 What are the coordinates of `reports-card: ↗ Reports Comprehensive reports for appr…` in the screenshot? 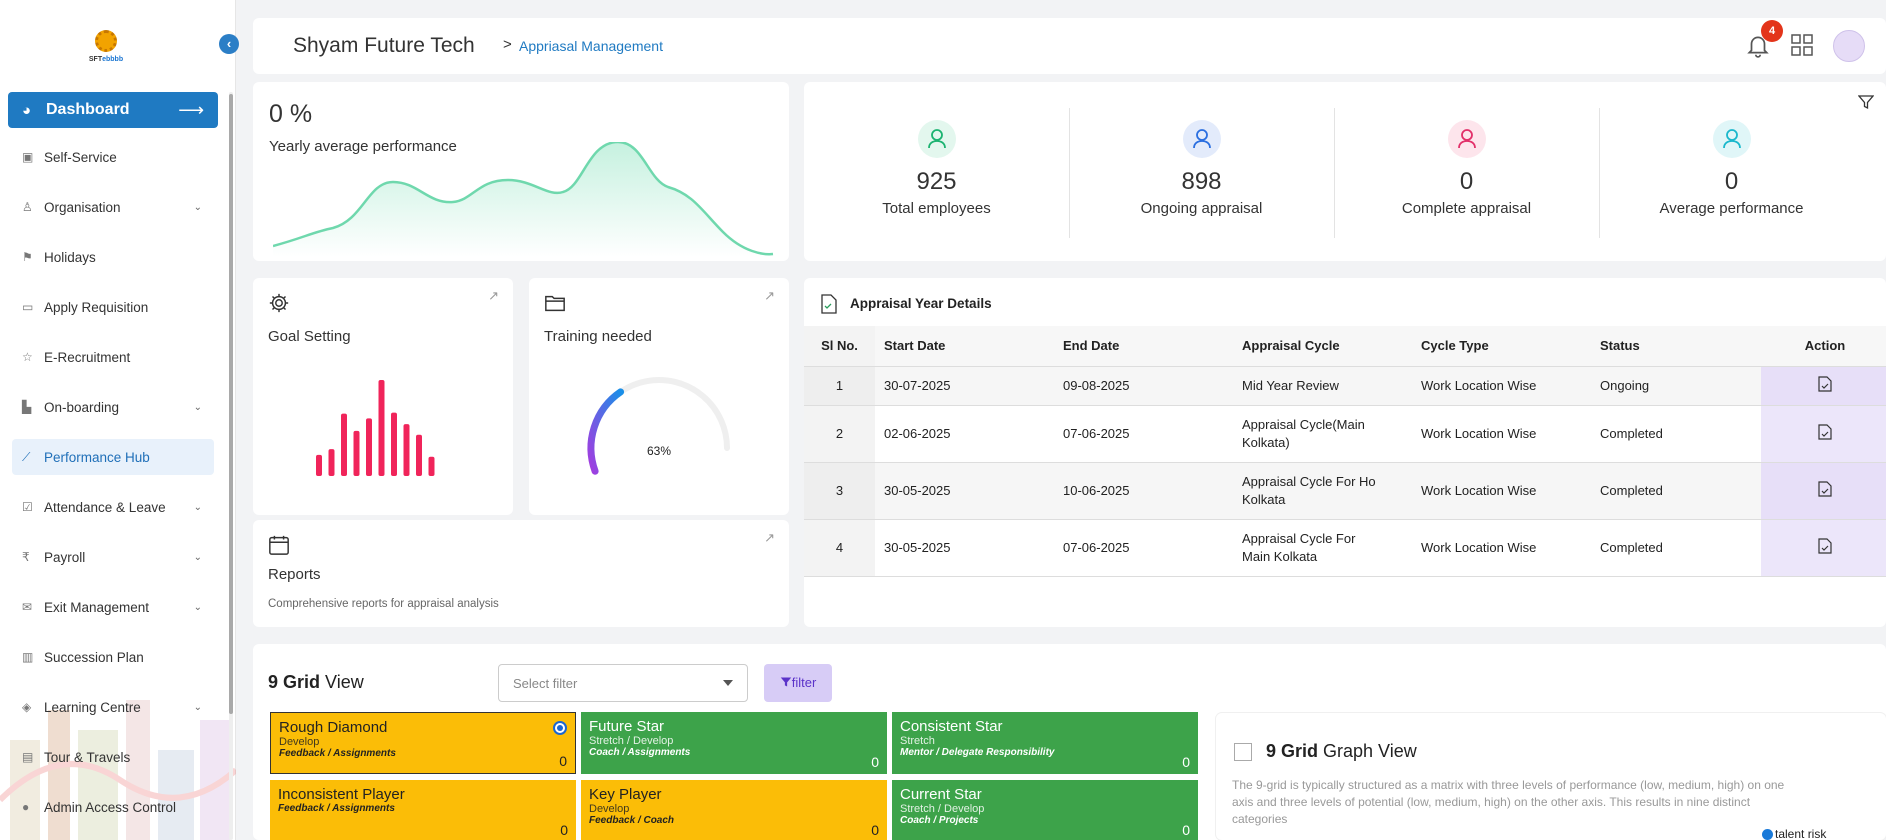 It's located at (521, 573).